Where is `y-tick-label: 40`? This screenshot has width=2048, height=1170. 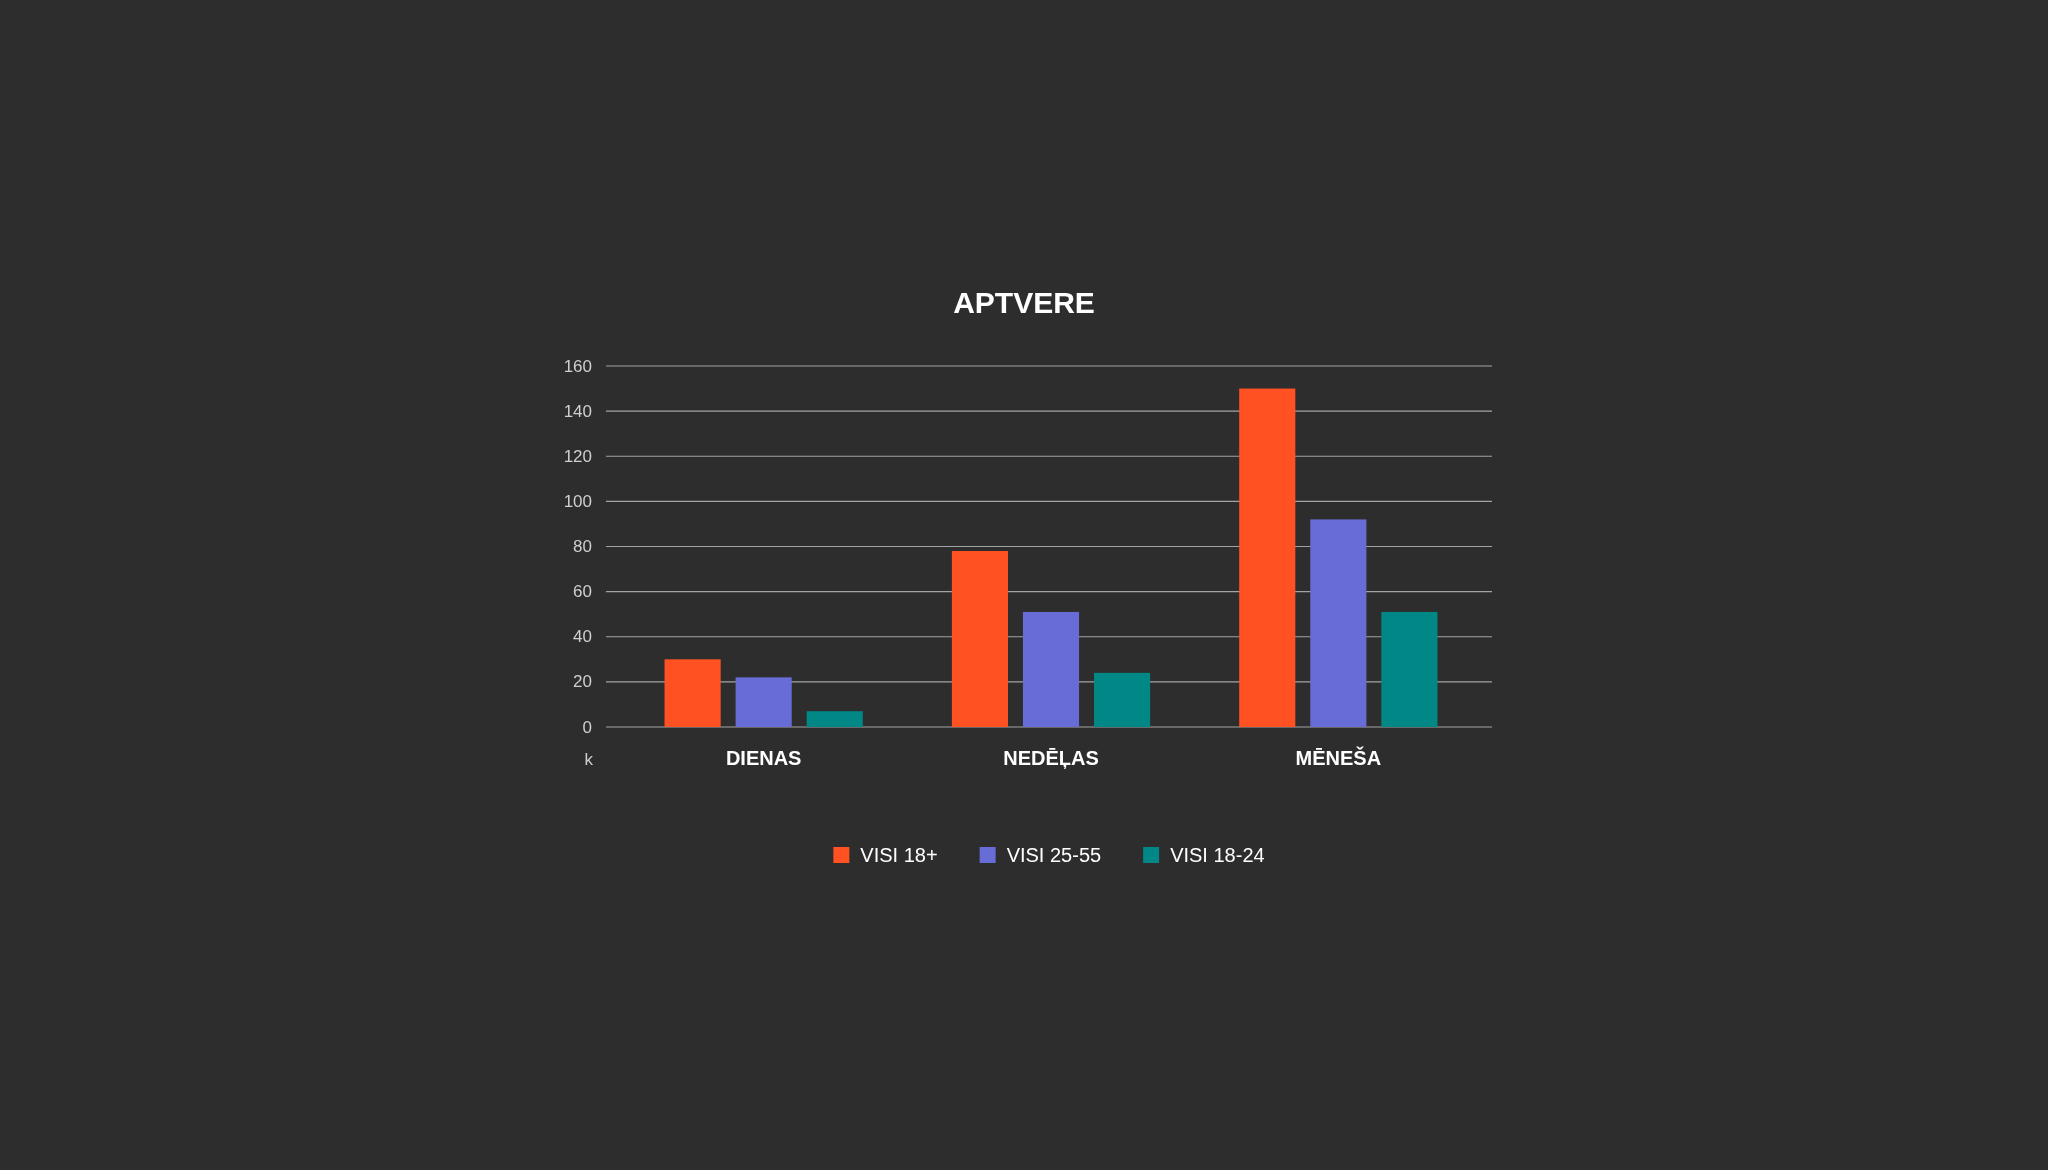
y-tick-label: 40 is located at coordinates (582, 637).